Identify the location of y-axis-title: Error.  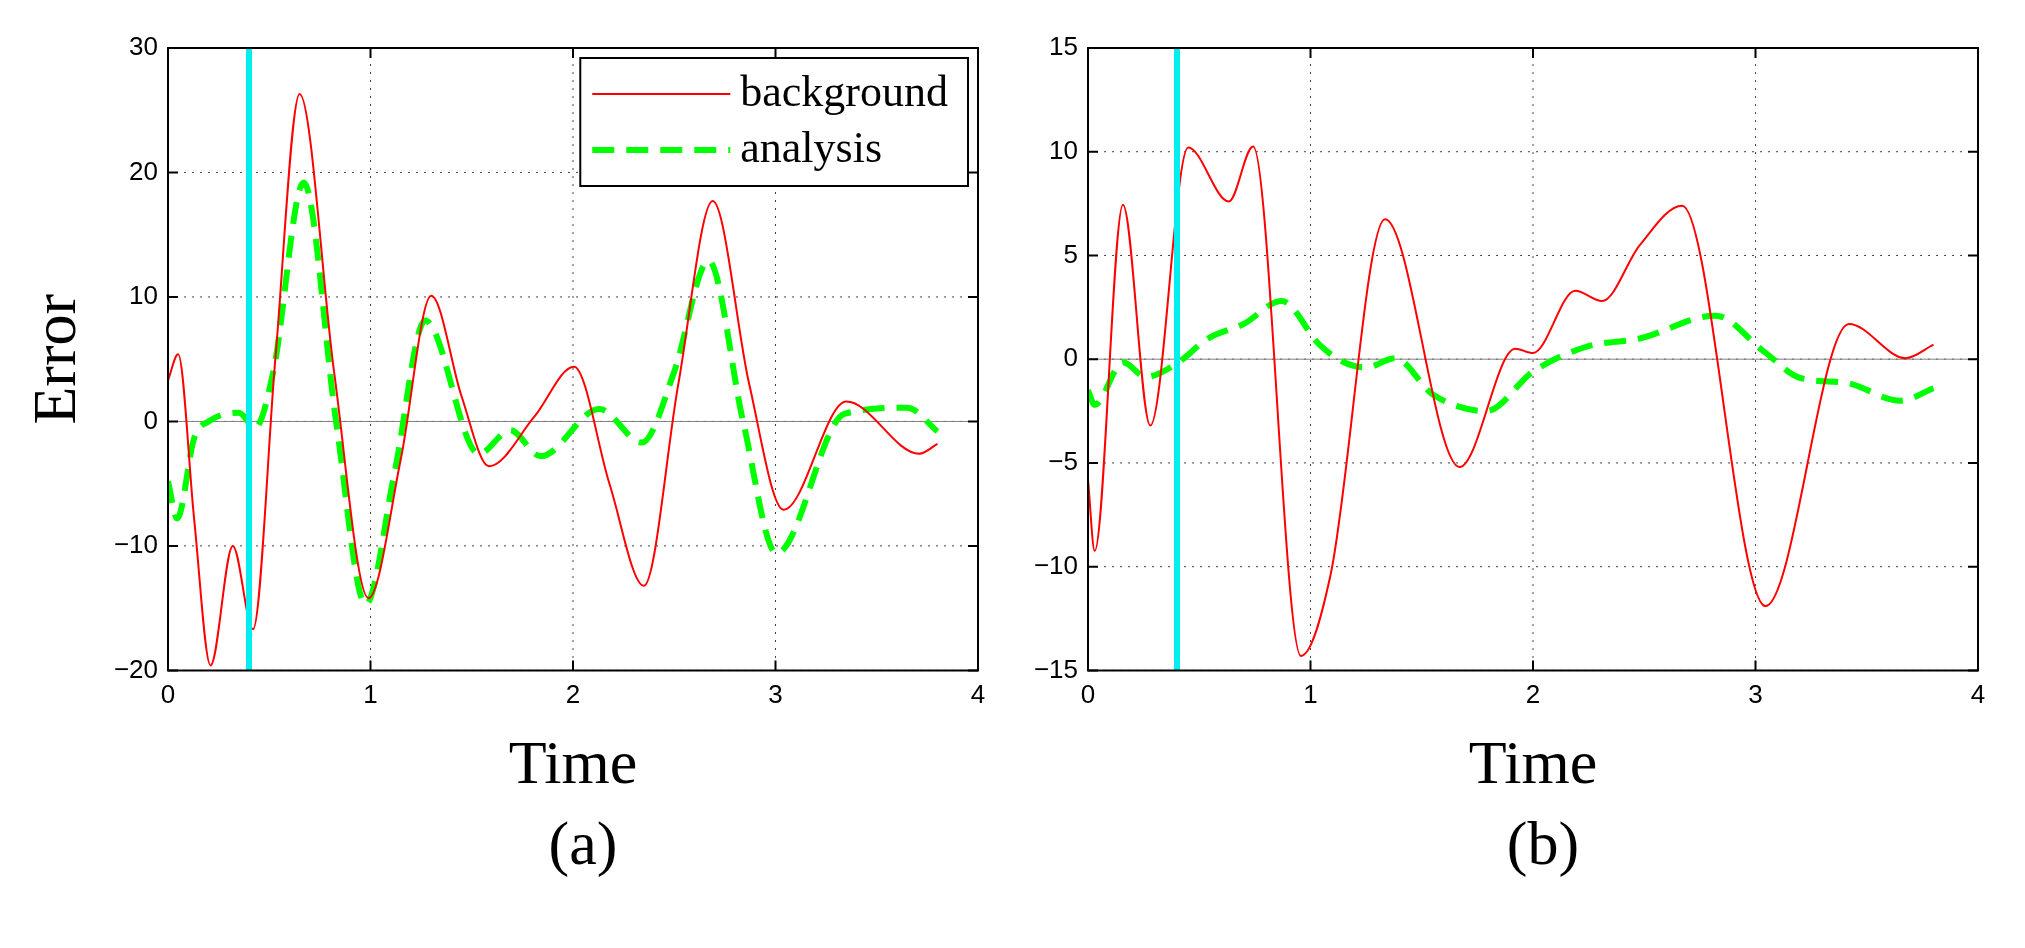
(54, 359).